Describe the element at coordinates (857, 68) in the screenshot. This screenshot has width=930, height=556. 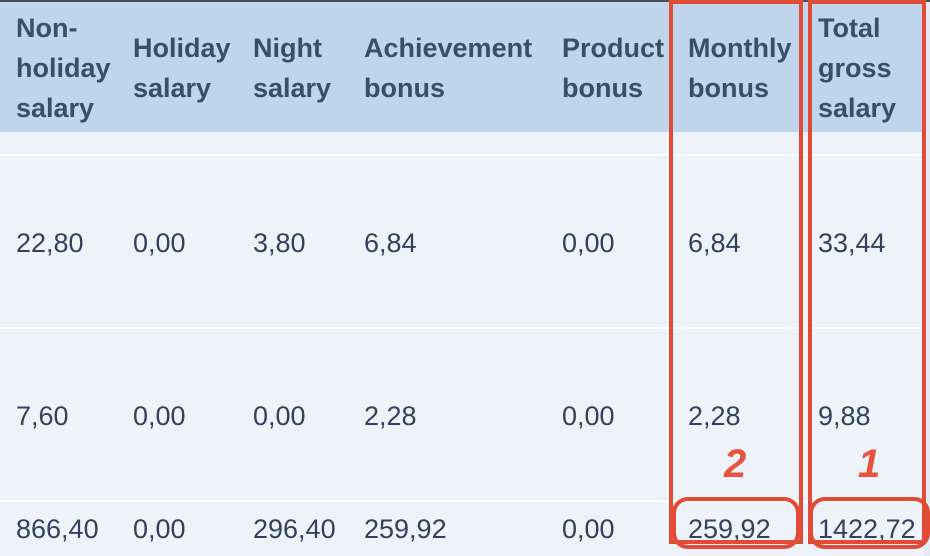
I see `col-header-total-gross-salary: Total gross salary` at that location.